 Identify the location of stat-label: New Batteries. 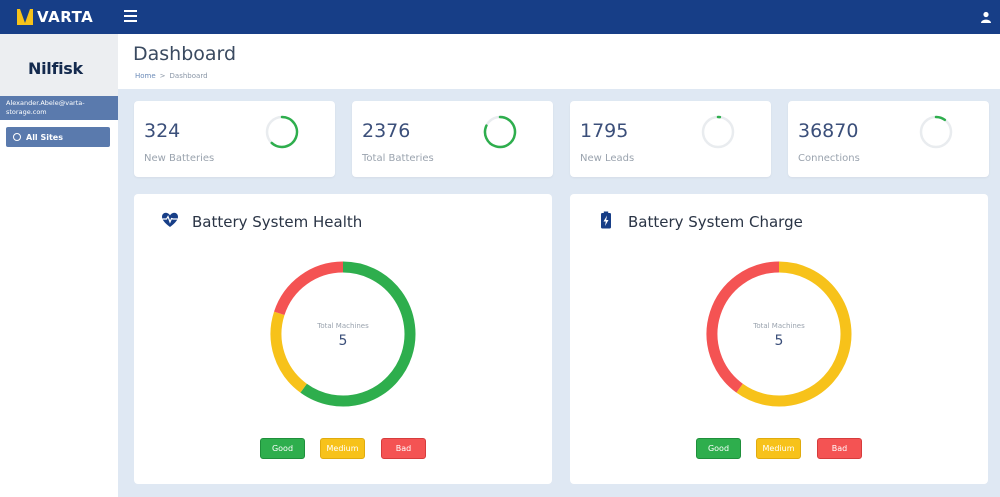
(179, 158).